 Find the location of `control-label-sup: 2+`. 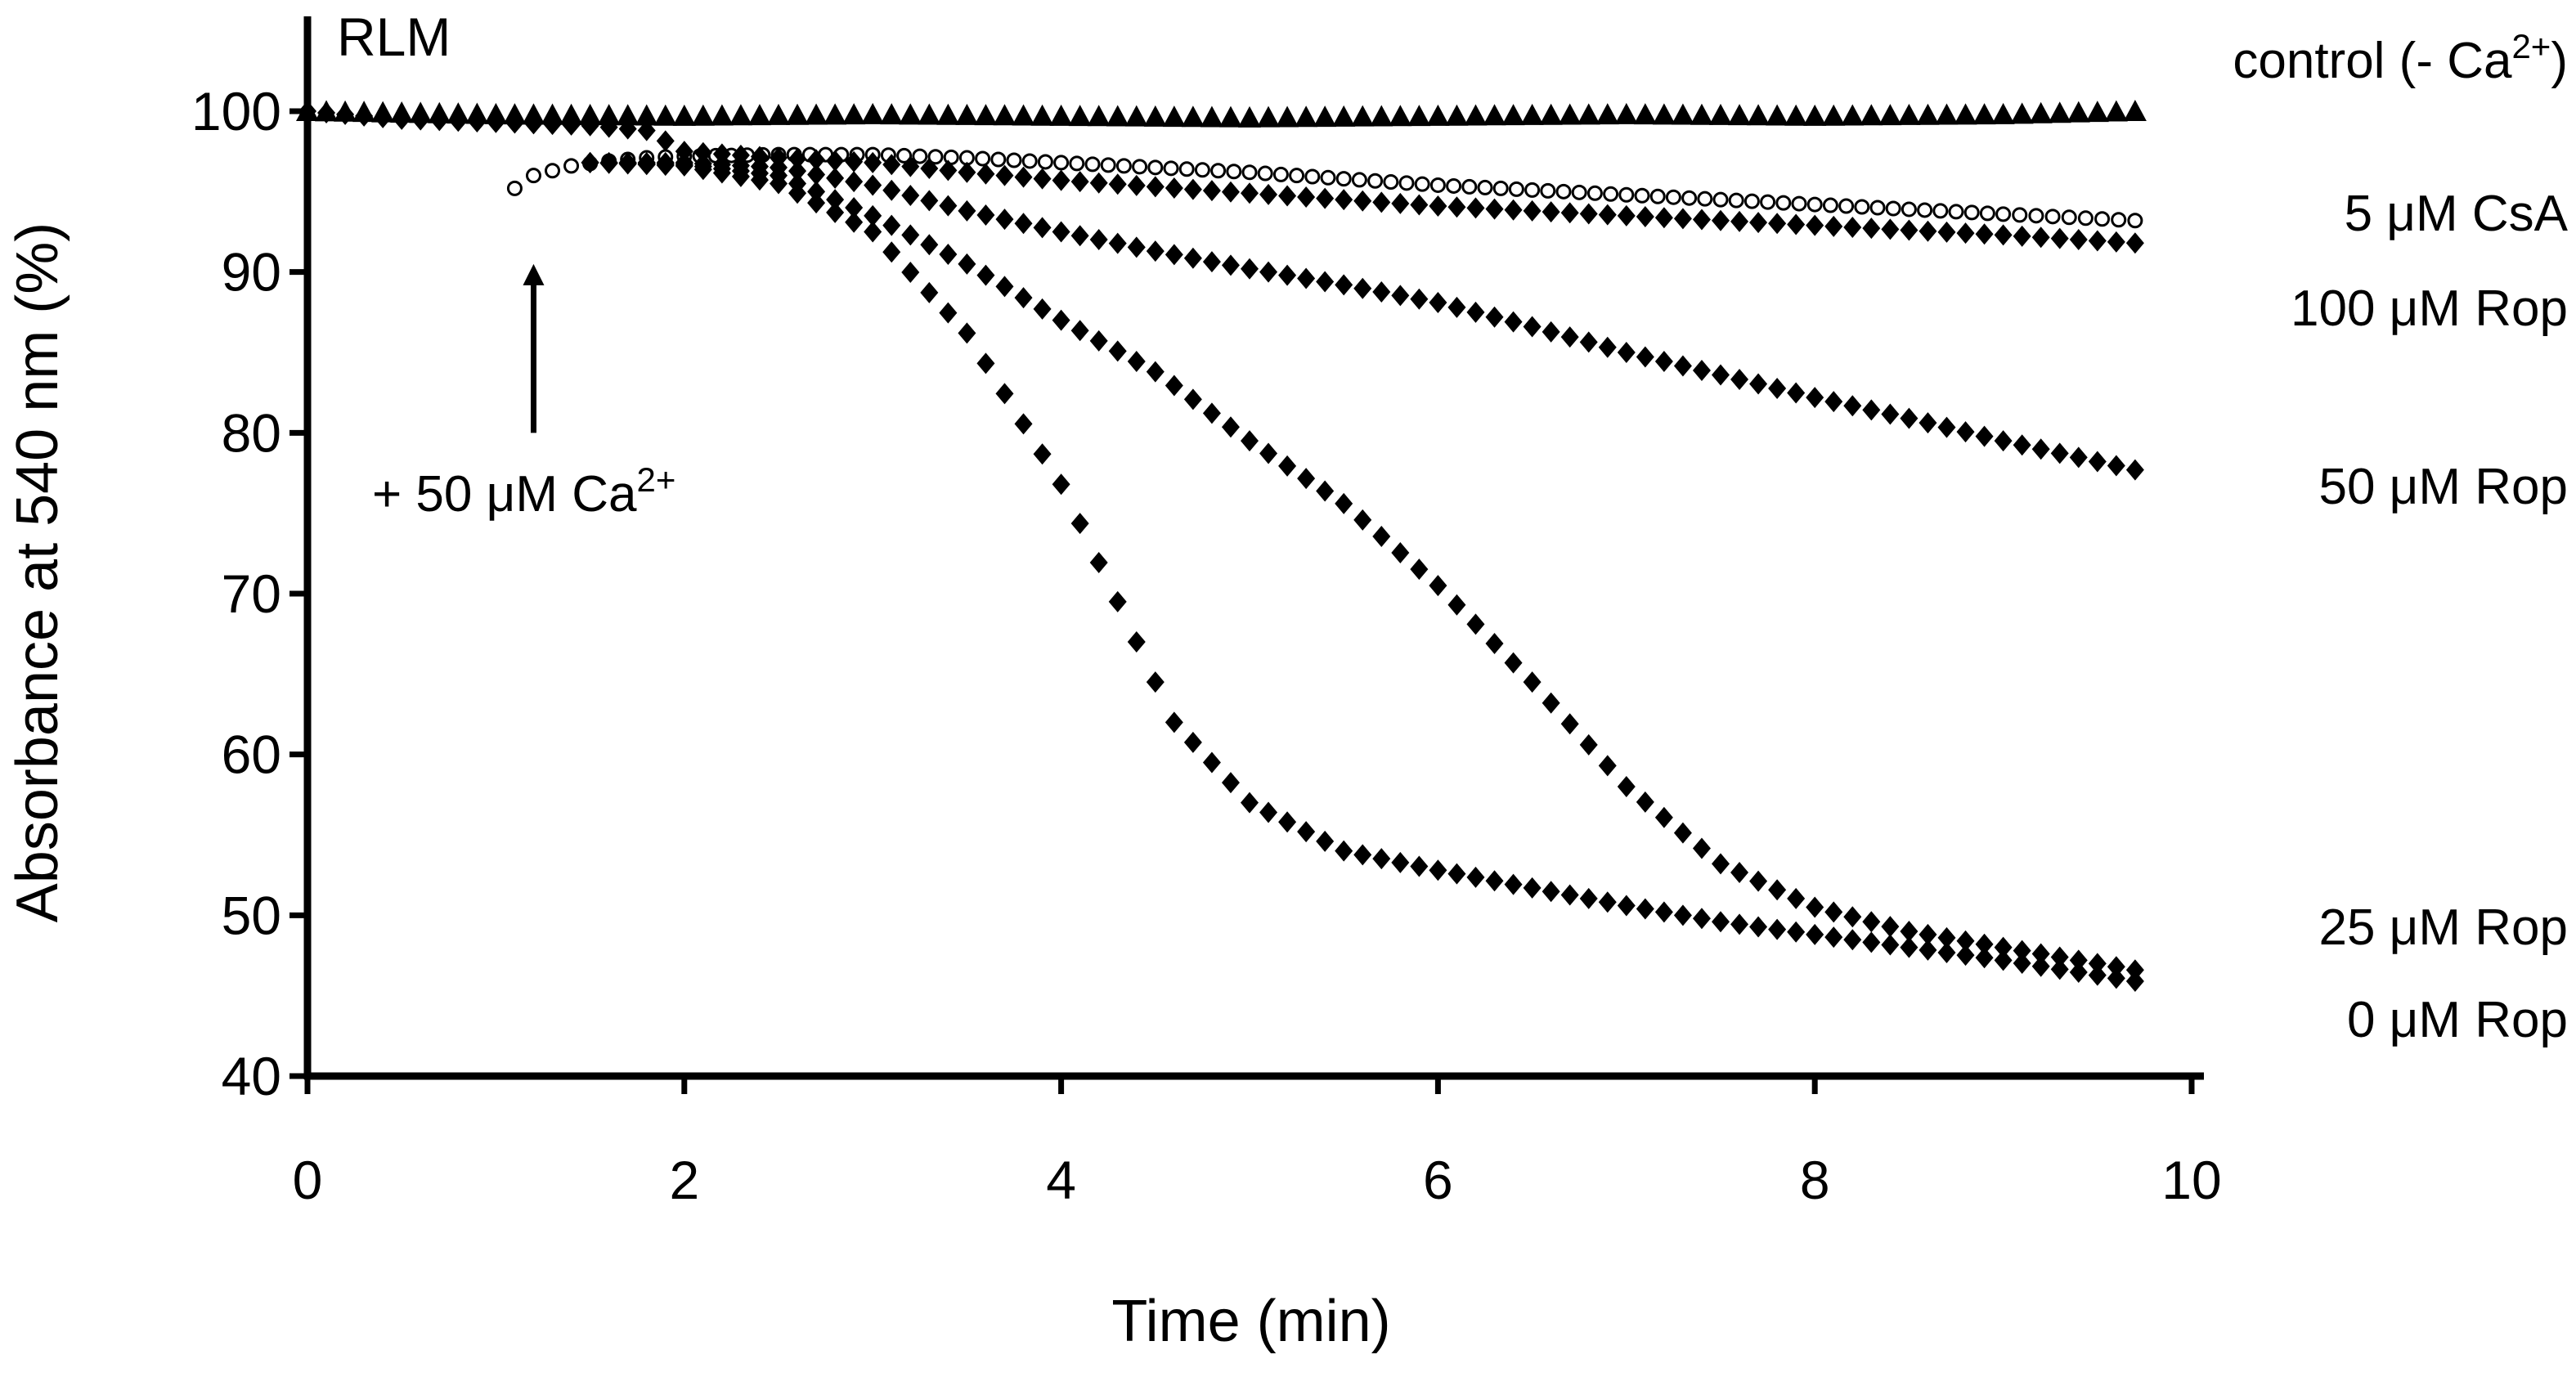

control-label-sup: 2+ is located at coordinates (2531, 46).